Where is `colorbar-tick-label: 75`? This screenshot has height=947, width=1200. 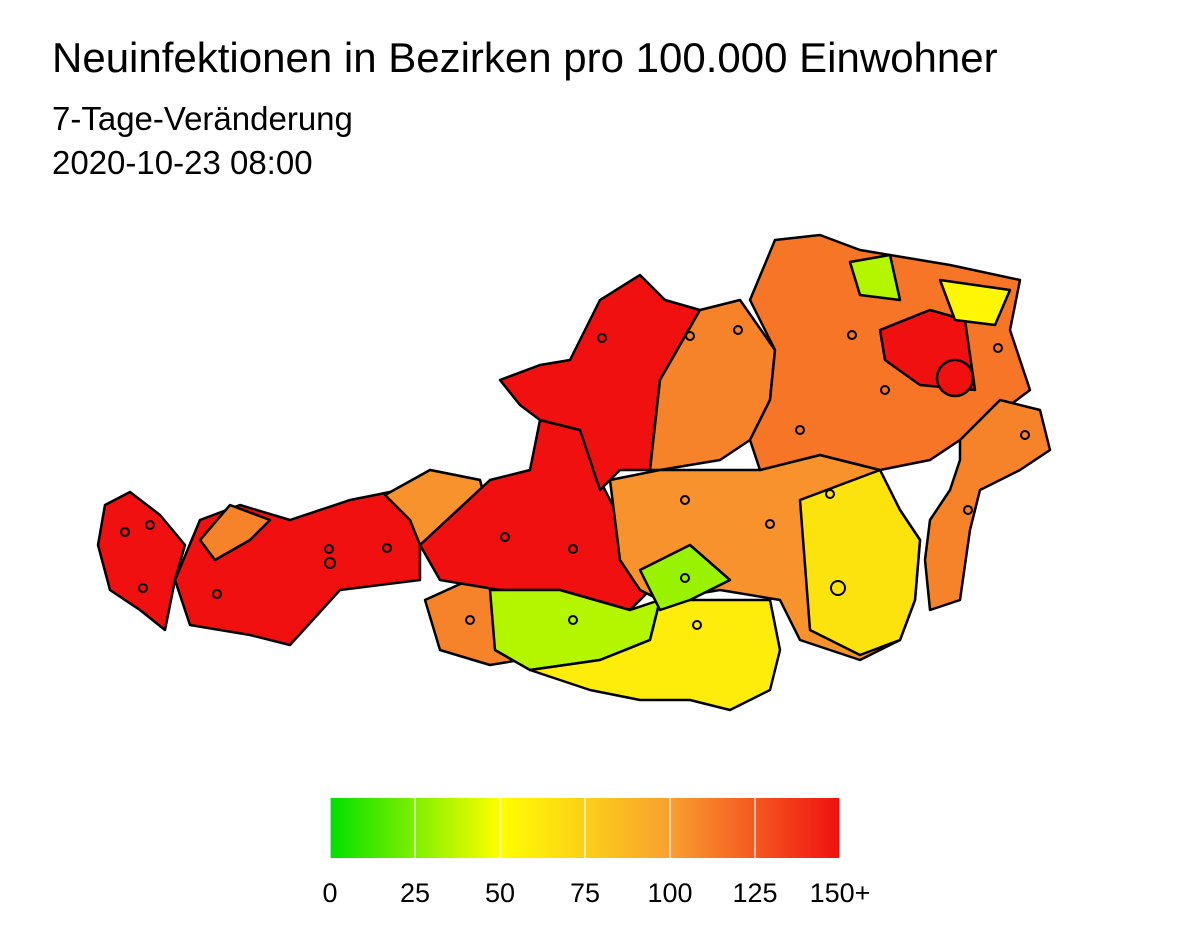
colorbar-tick-label: 75 is located at coordinates (585, 893).